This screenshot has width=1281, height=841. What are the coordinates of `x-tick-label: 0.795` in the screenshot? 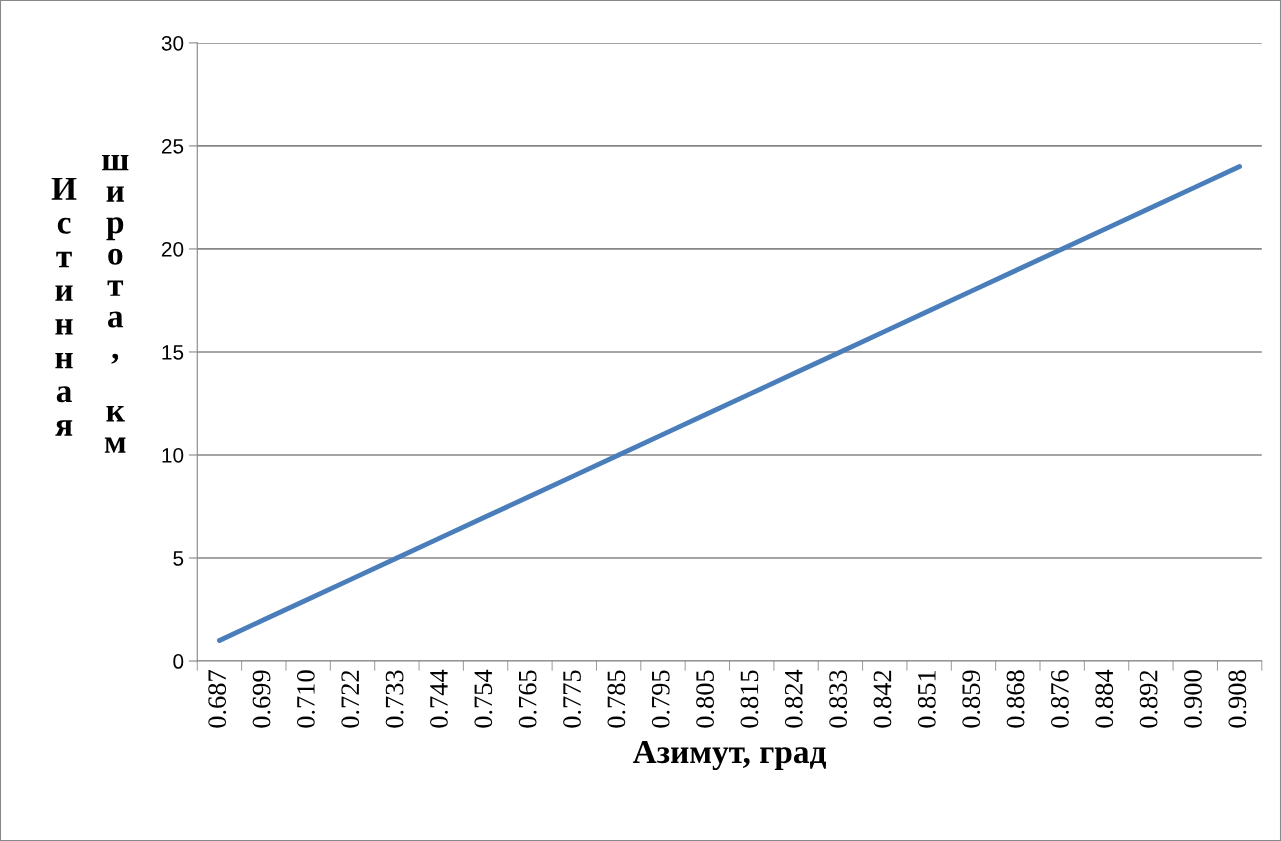 It's located at (660, 699).